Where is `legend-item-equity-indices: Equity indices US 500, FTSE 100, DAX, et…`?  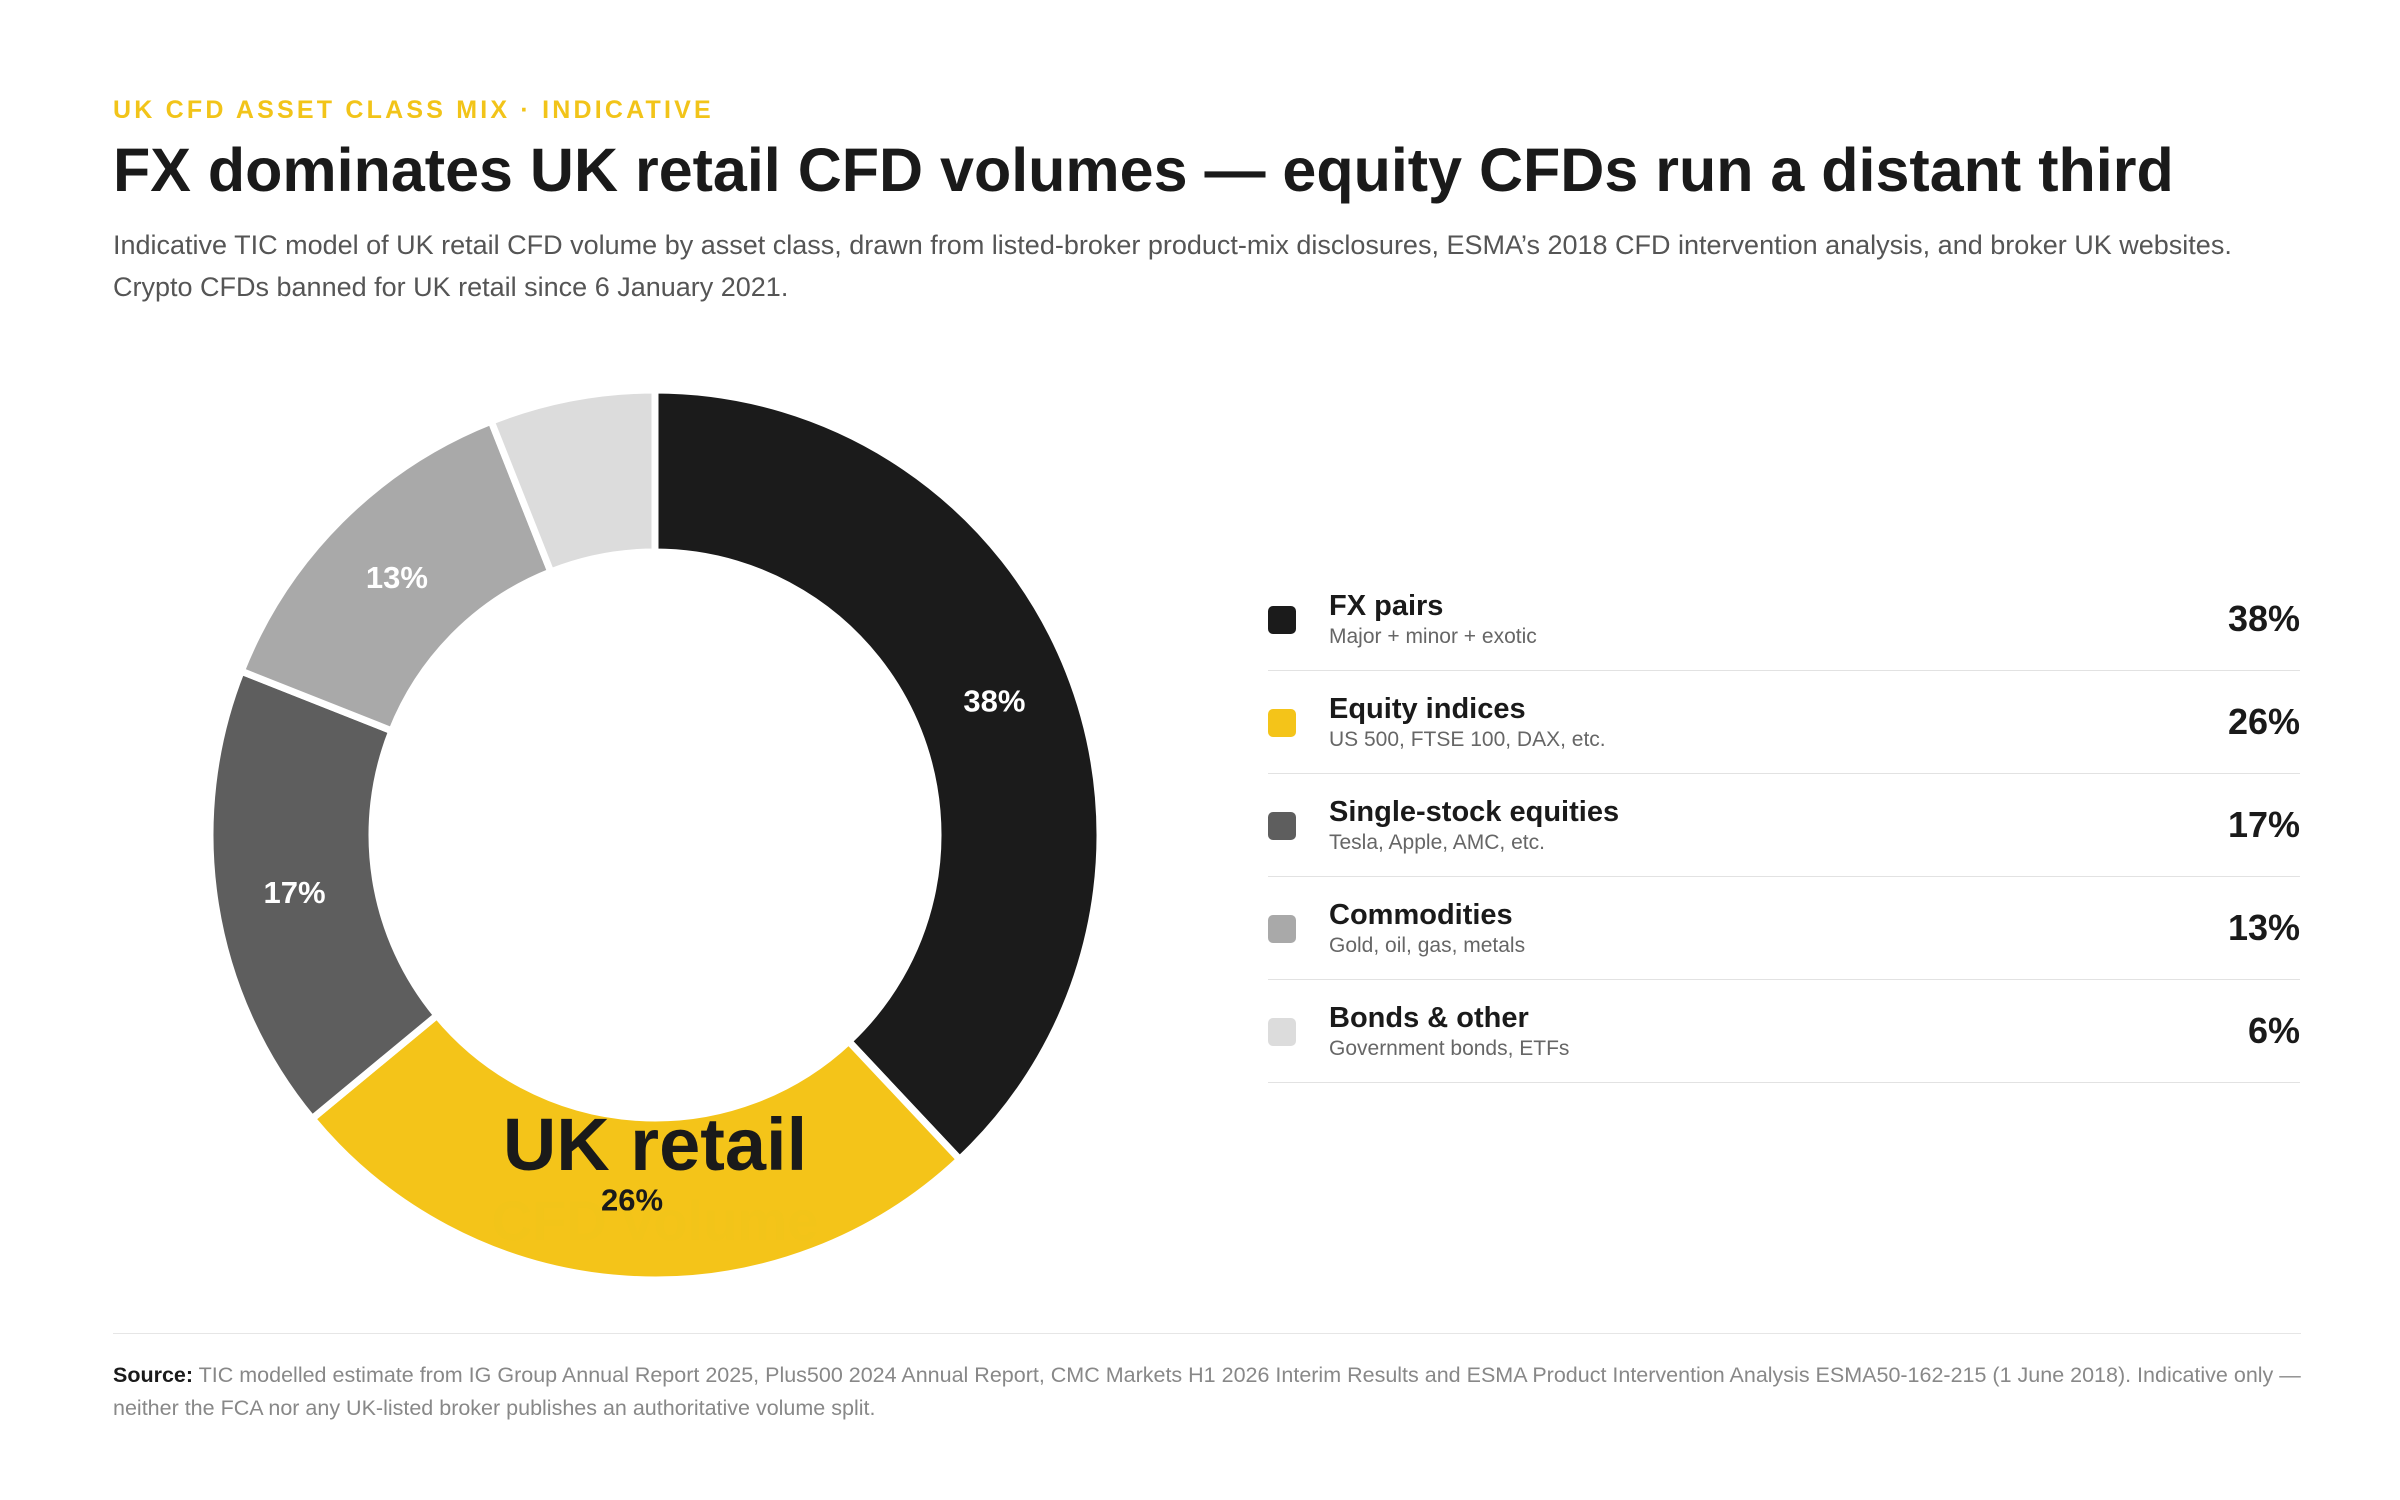
legend-item-equity-indices: Equity indices US 500, FTSE 100, DAX, et… is located at coordinates (1784, 722).